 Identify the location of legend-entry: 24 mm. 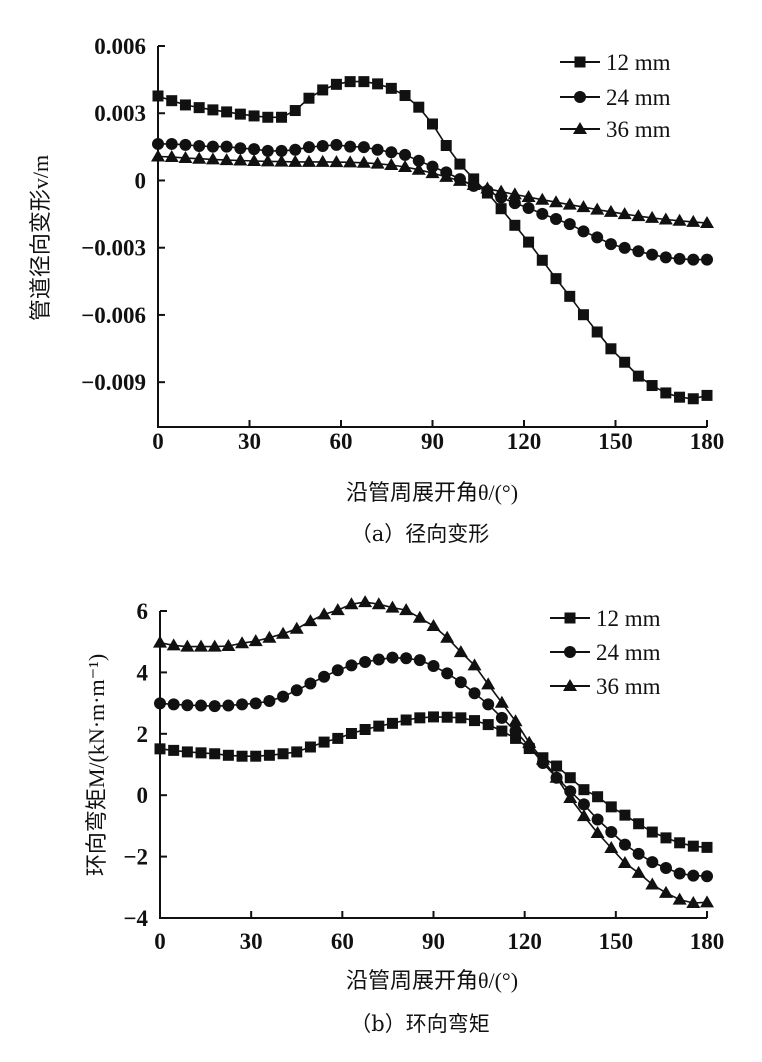
(615, 97).